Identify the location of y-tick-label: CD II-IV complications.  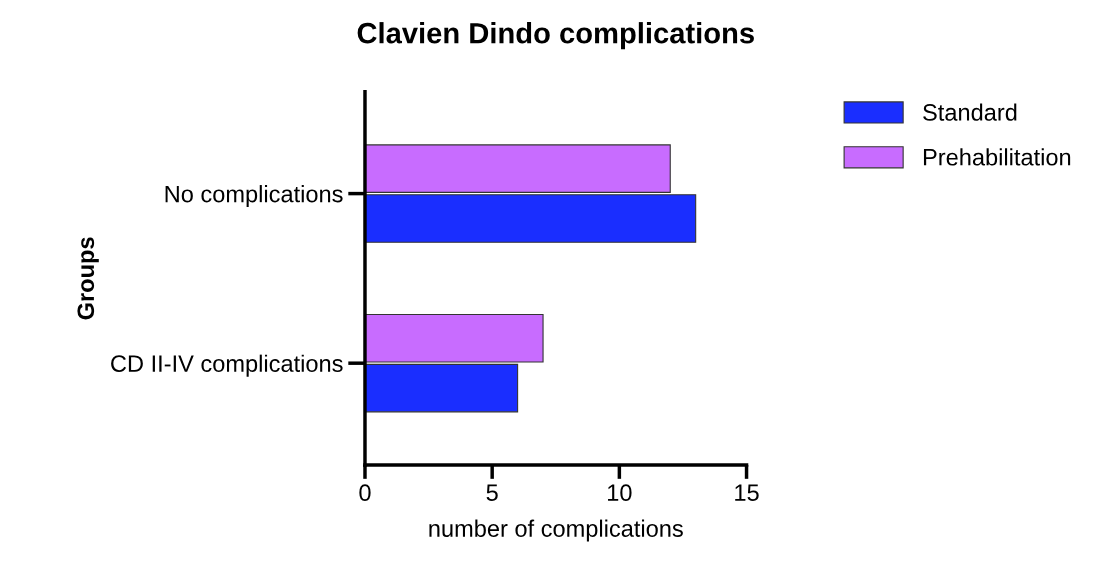
(227, 365).